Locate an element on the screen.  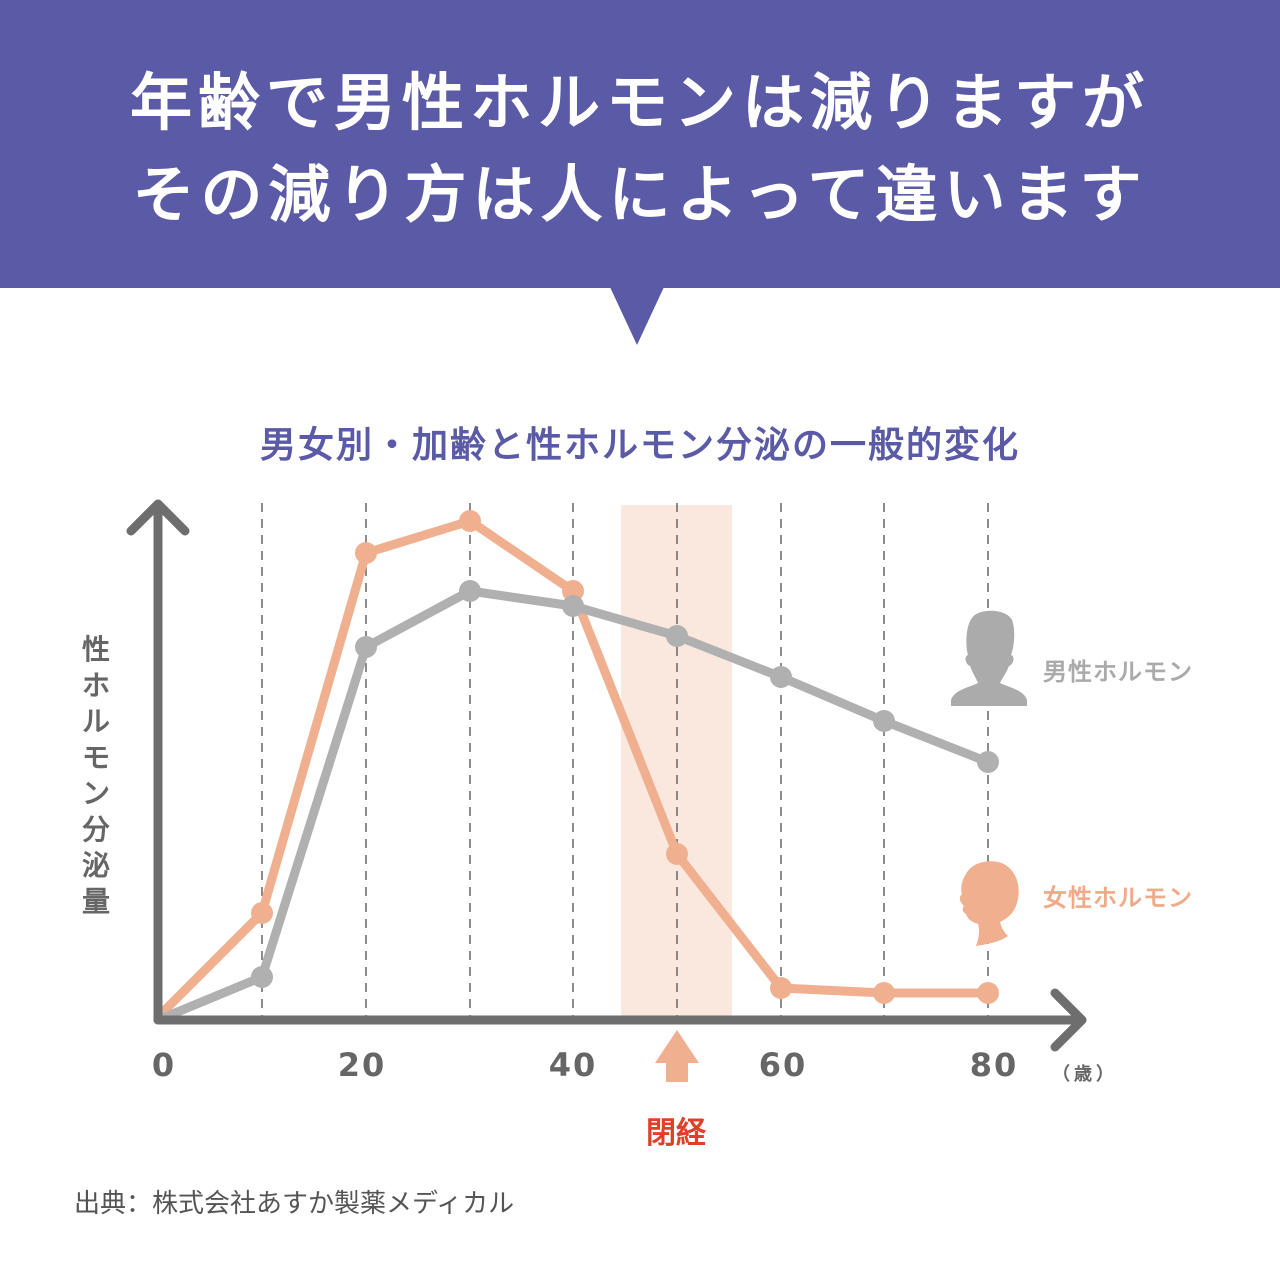
speech-pointer is located at coordinates (637, 316).